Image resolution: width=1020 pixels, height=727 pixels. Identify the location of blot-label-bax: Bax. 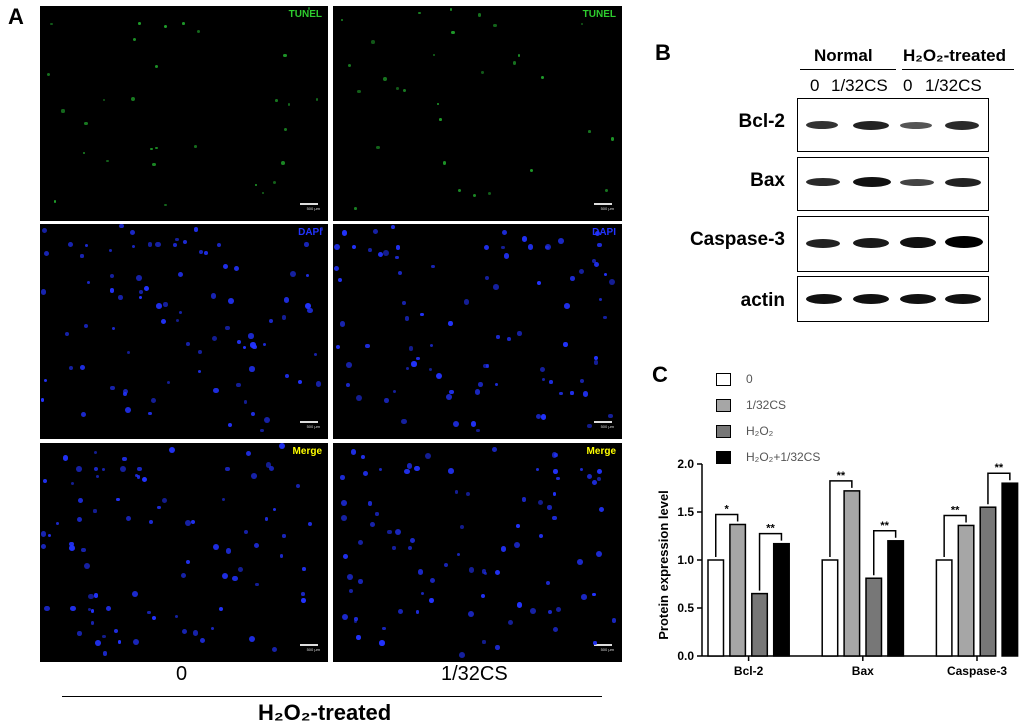
(767, 180).